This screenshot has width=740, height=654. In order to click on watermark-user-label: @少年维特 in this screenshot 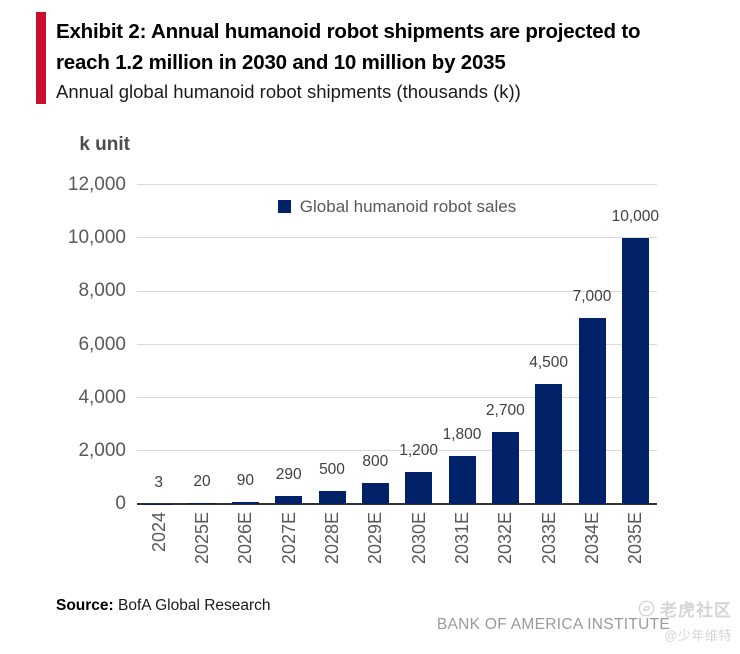, I will do `click(698, 635)`.